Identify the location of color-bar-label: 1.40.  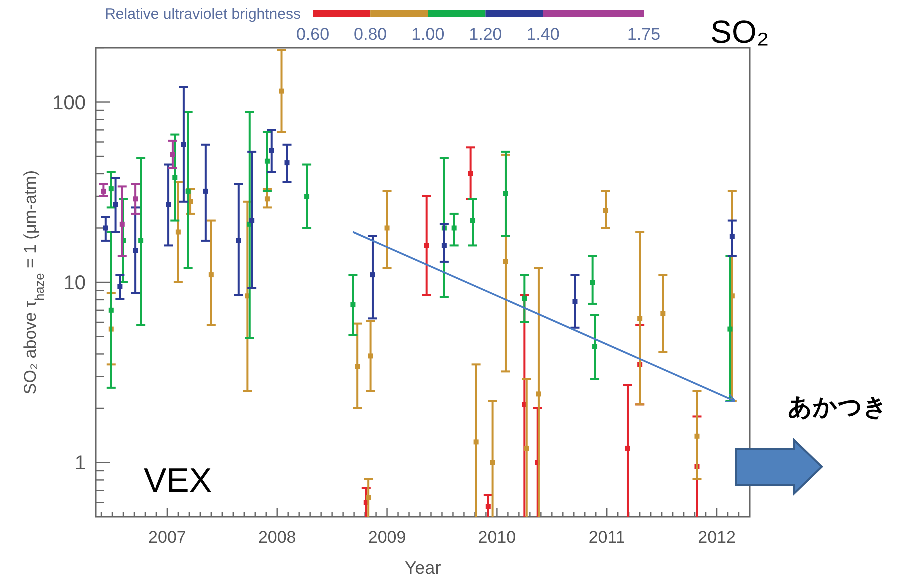
(543, 34).